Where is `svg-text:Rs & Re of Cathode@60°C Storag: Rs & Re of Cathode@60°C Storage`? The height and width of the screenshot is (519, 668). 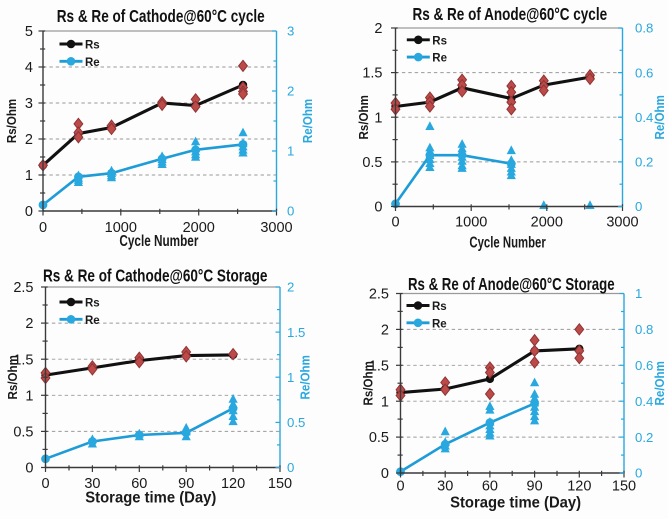 svg-text:Rs & Re of Cathode@60°C Storag: Rs & Re of Cathode@60°C Storage is located at coordinates (155, 275).